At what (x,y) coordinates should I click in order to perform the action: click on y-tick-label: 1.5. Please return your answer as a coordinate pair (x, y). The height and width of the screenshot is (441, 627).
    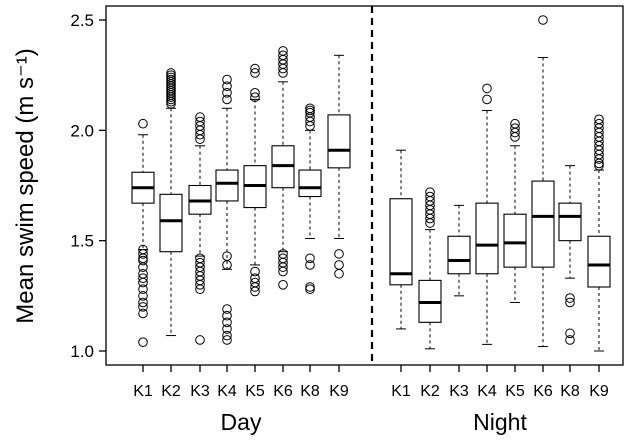
    Looking at the image, I should click on (82, 241).